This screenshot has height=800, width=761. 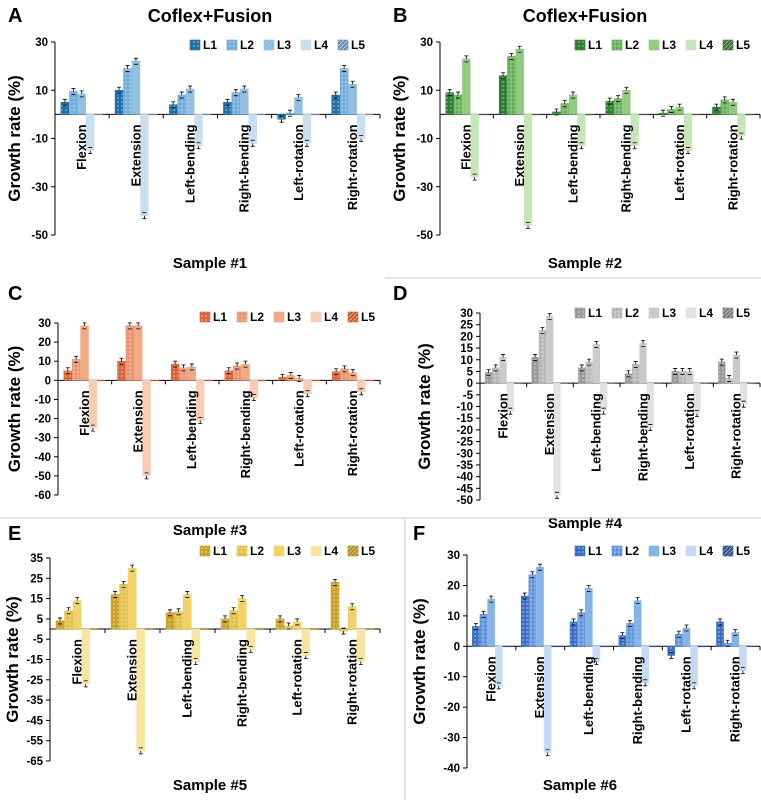 What do you see at coordinates (400, 16) in the screenshot?
I see `panel-letter: B` at bounding box center [400, 16].